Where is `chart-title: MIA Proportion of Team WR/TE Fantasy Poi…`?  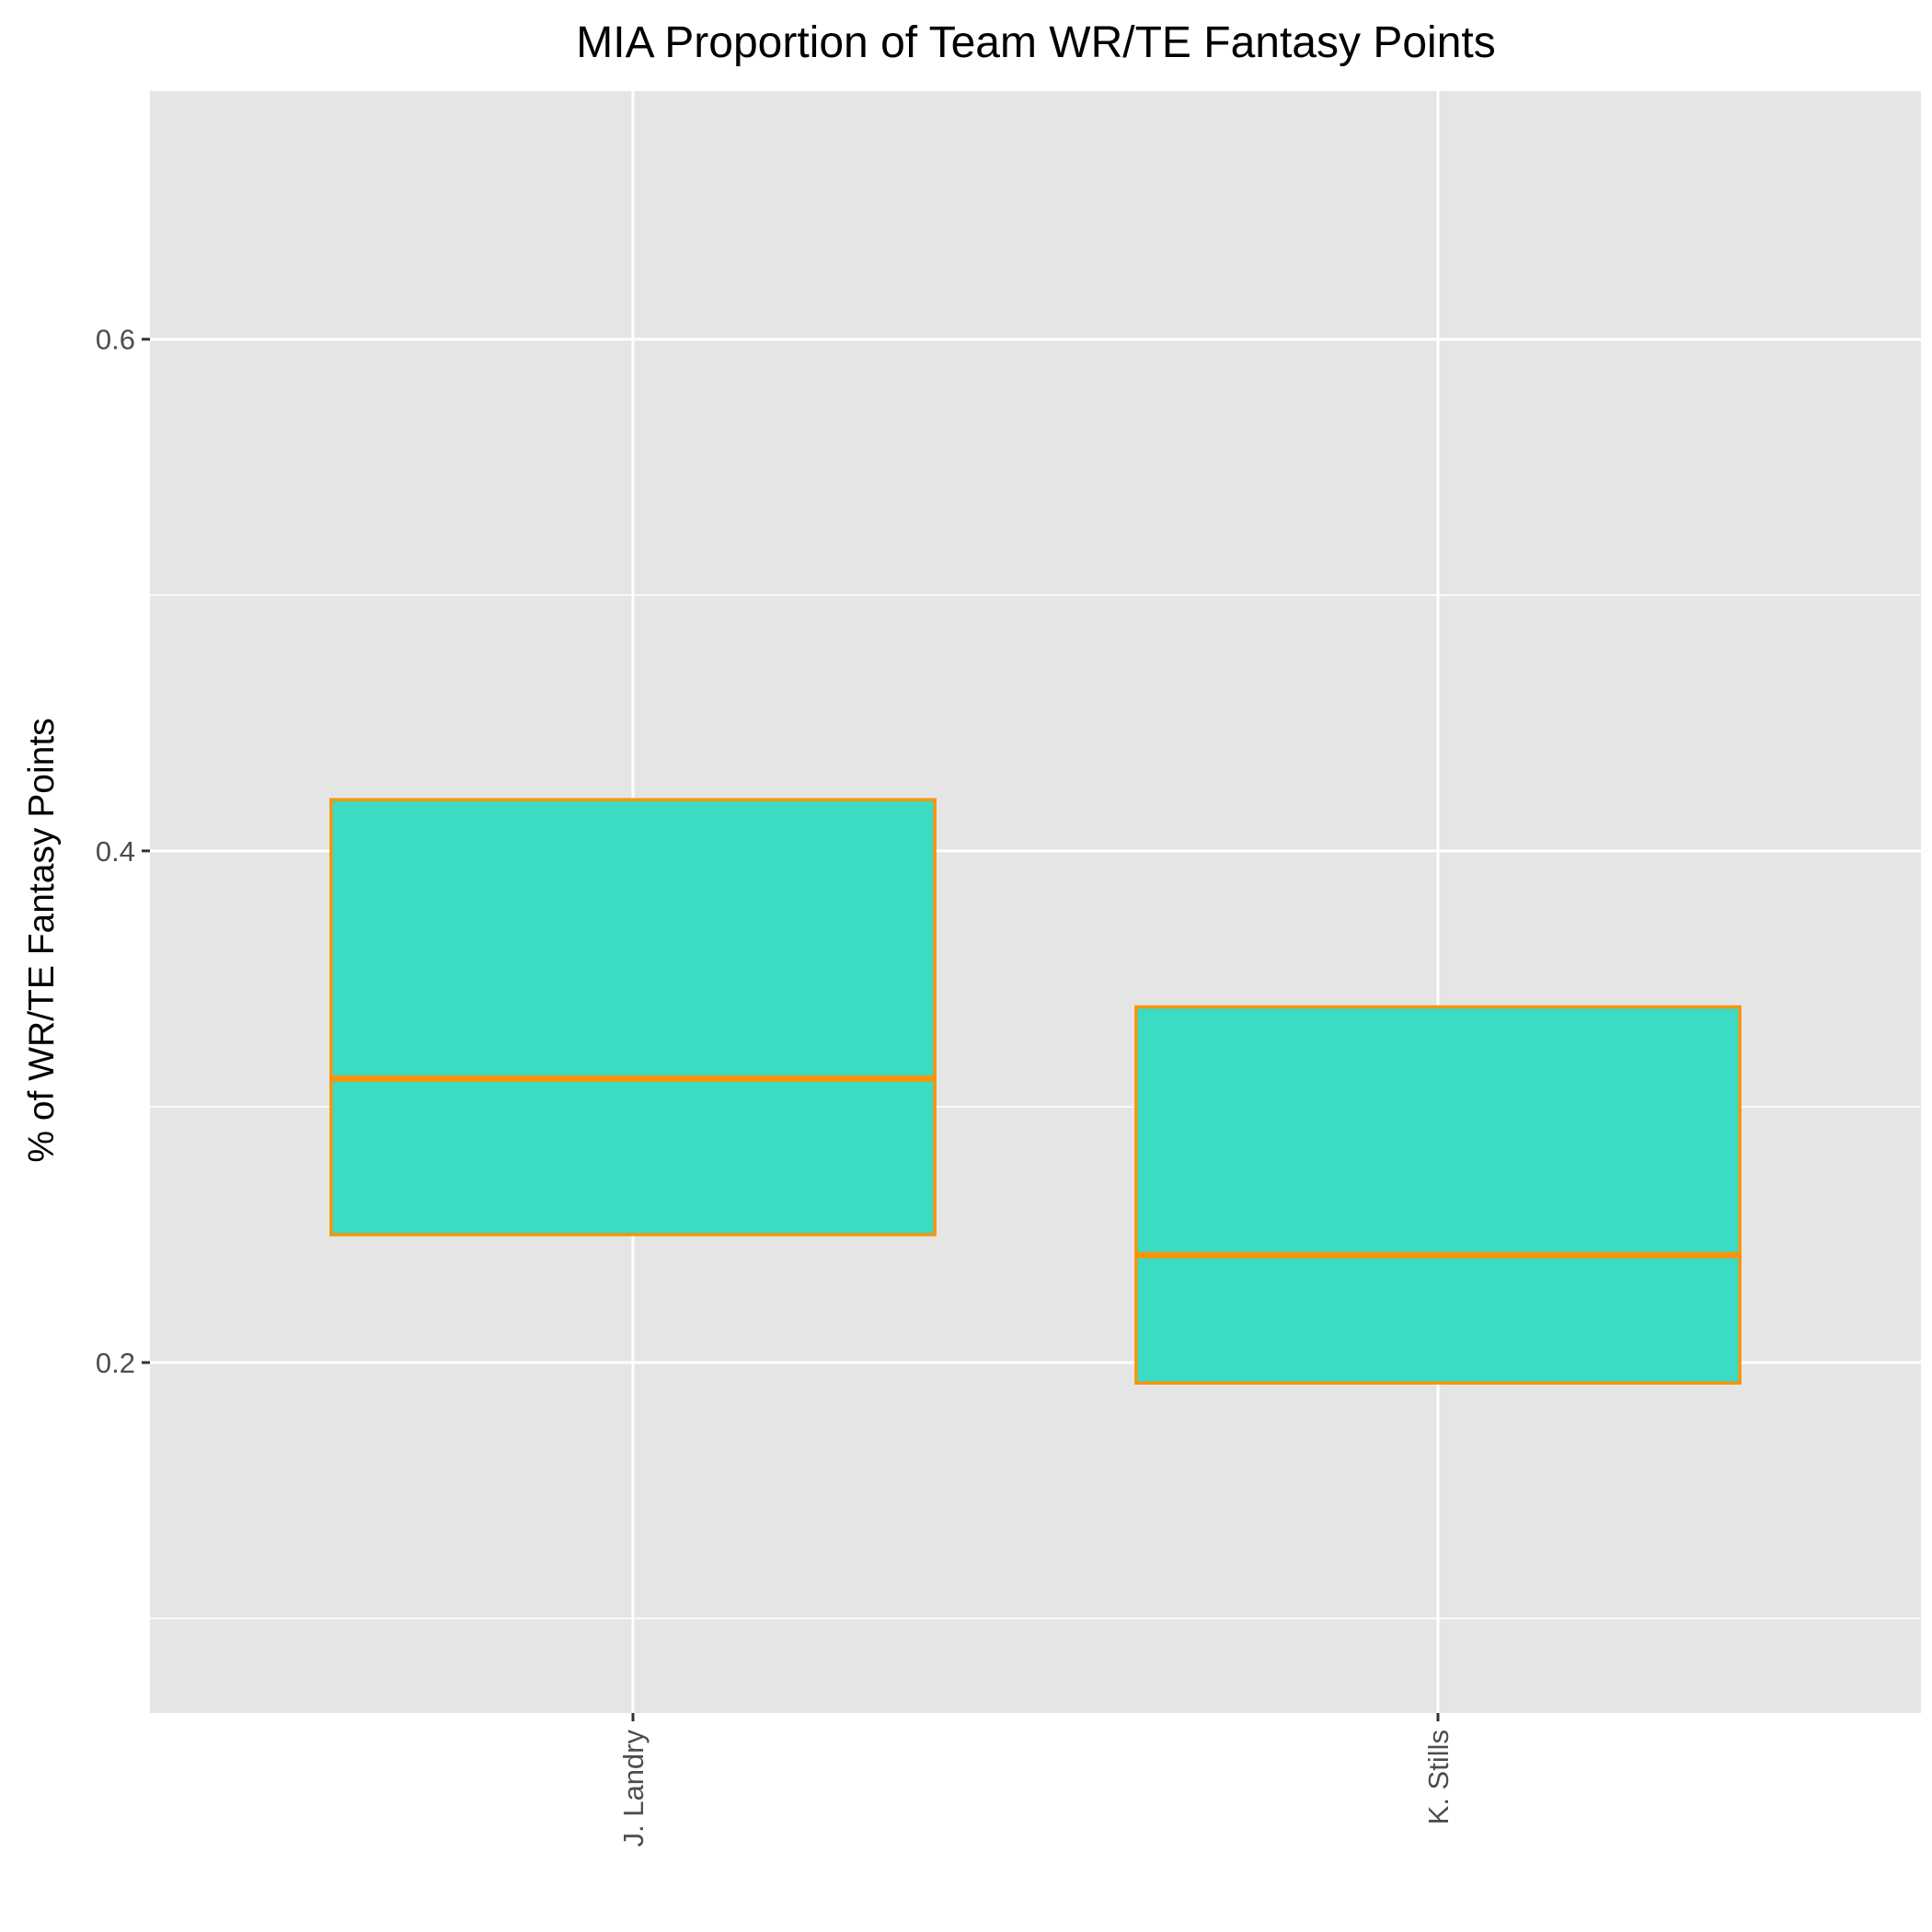 chart-title: MIA Proportion of Team WR/TE Fantasy Poi… is located at coordinates (1036, 42).